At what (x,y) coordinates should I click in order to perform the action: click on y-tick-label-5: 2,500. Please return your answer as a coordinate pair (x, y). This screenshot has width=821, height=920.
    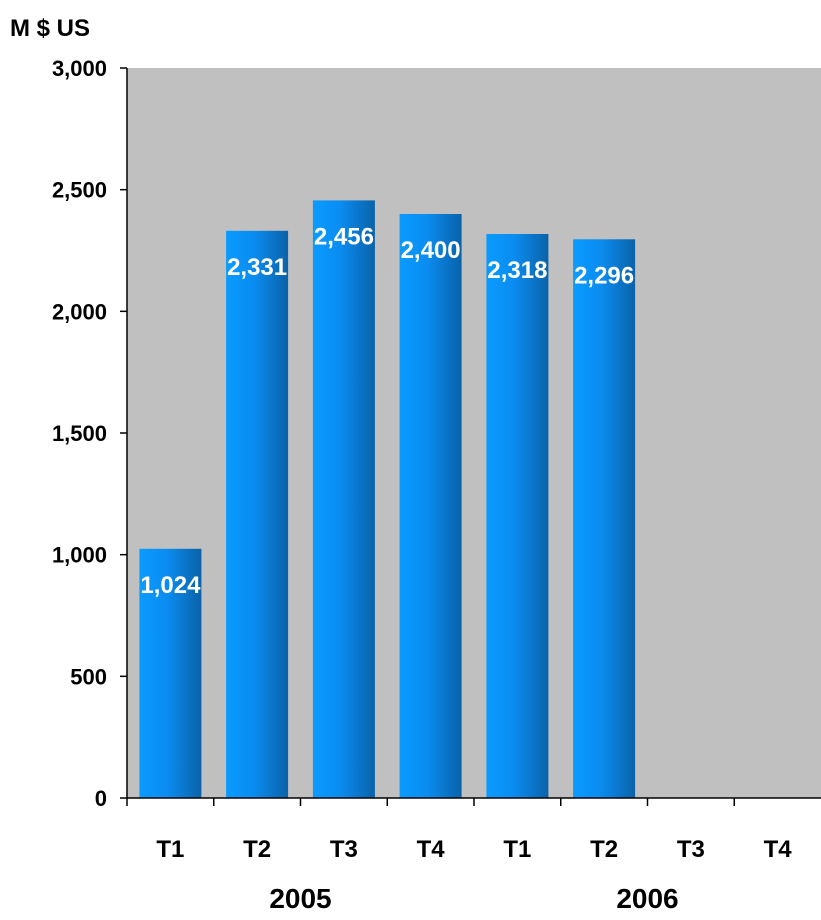
    Looking at the image, I should click on (79, 190).